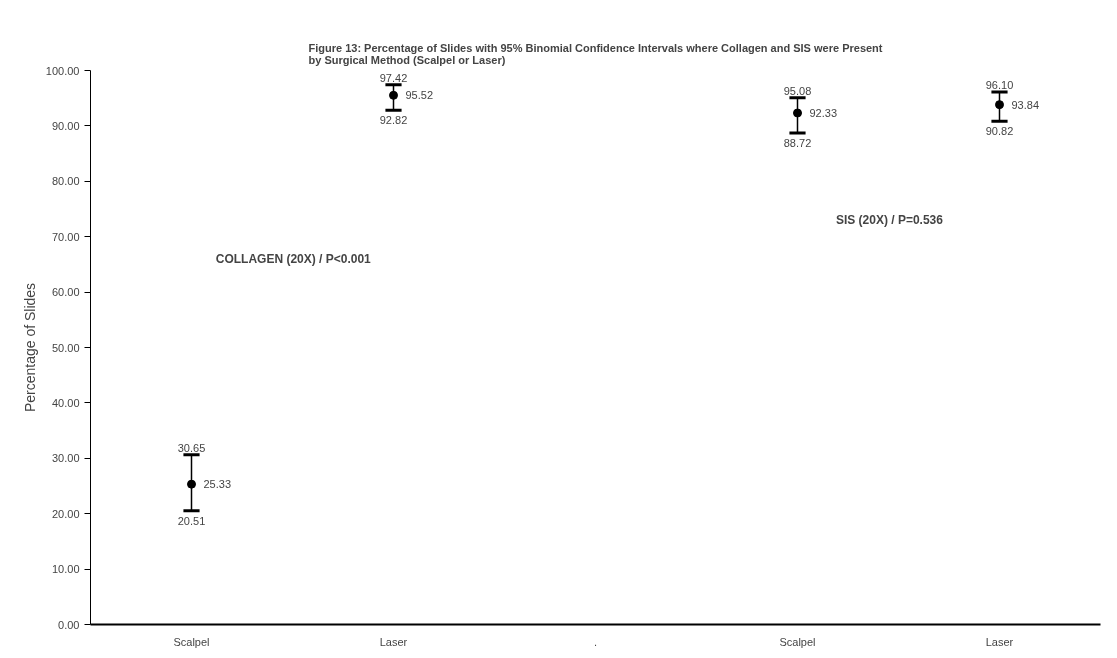 The height and width of the screenshot is (658, 1117). Describe the element at coordinates (393, 77) in the screenshot. I see `annotation: 97.42` at that location.